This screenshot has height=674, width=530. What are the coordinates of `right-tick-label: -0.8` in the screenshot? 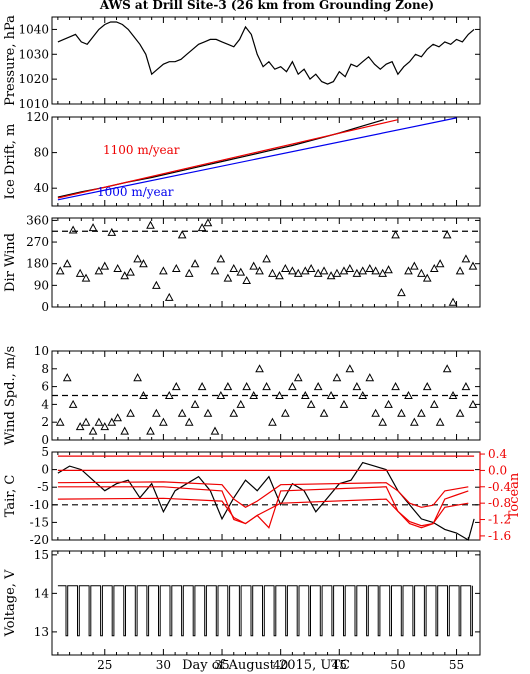 It's located at (499, 503).